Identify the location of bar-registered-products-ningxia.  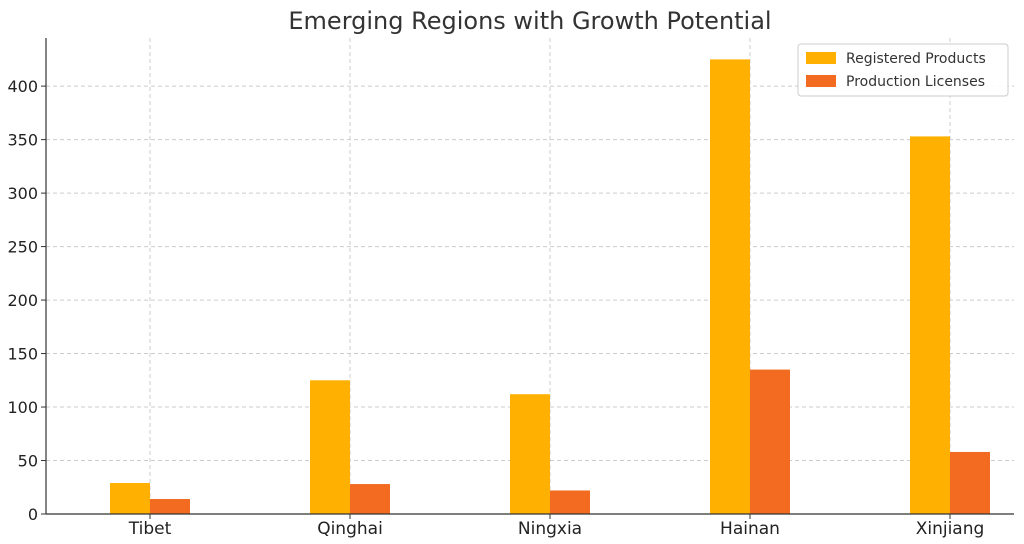
(530, 454).